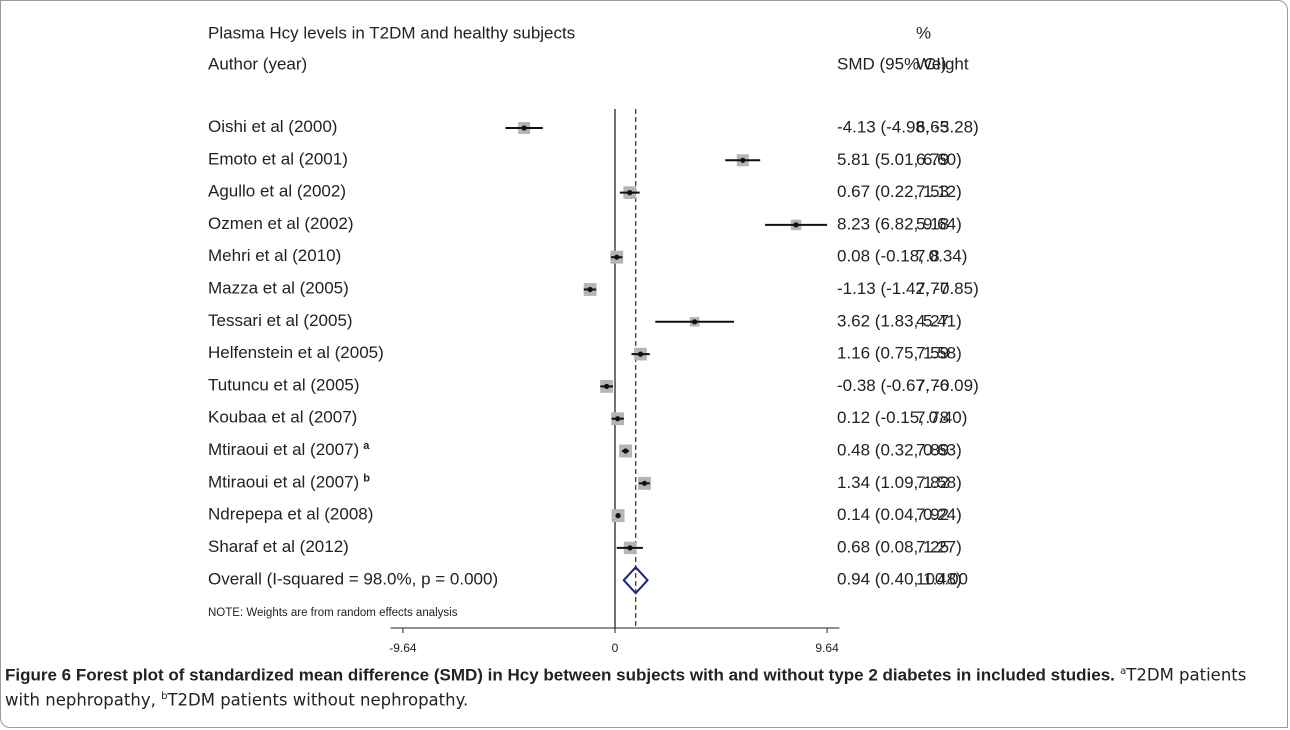 The height and width of the screenshot is (730, 1290). What do you see at coordinates (899, 514) in the screenshot?
I see `ci-label: 0.14 (0.04, 0.24)` at bounding box center [899, 514].